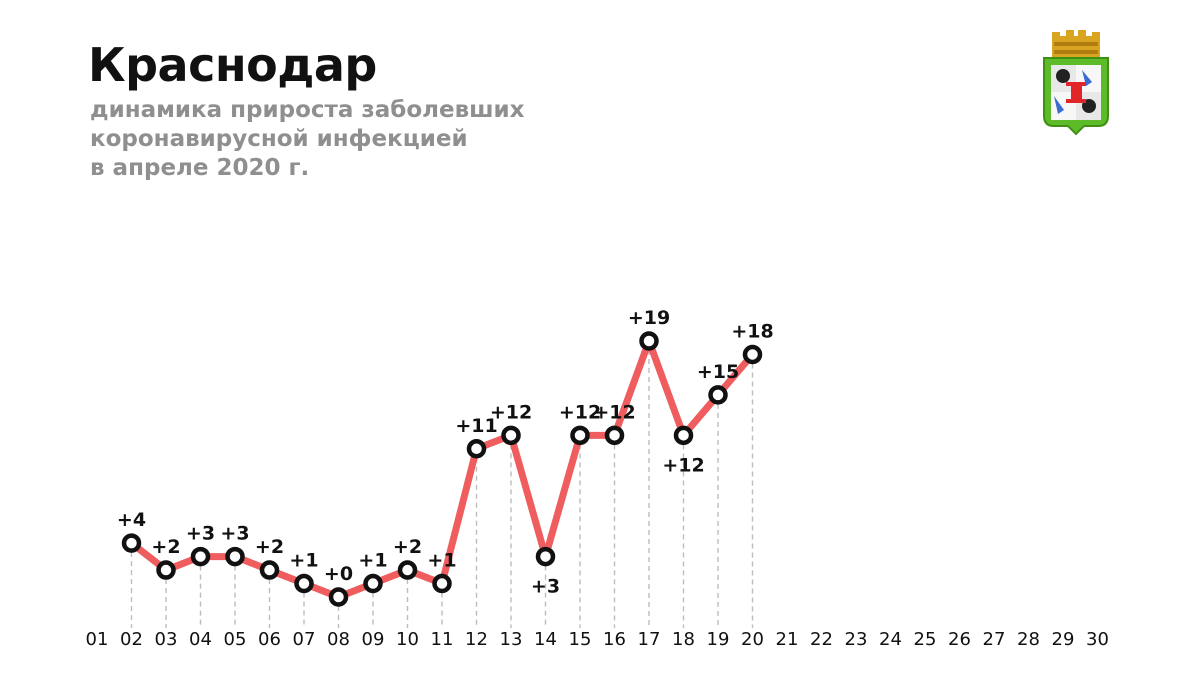 Image resolution: width=1200 pixels, height=675 pixels. Describe the element at coordinates (1097, 639) in the screenshot. I see `x-tick-label: 30` at that location.